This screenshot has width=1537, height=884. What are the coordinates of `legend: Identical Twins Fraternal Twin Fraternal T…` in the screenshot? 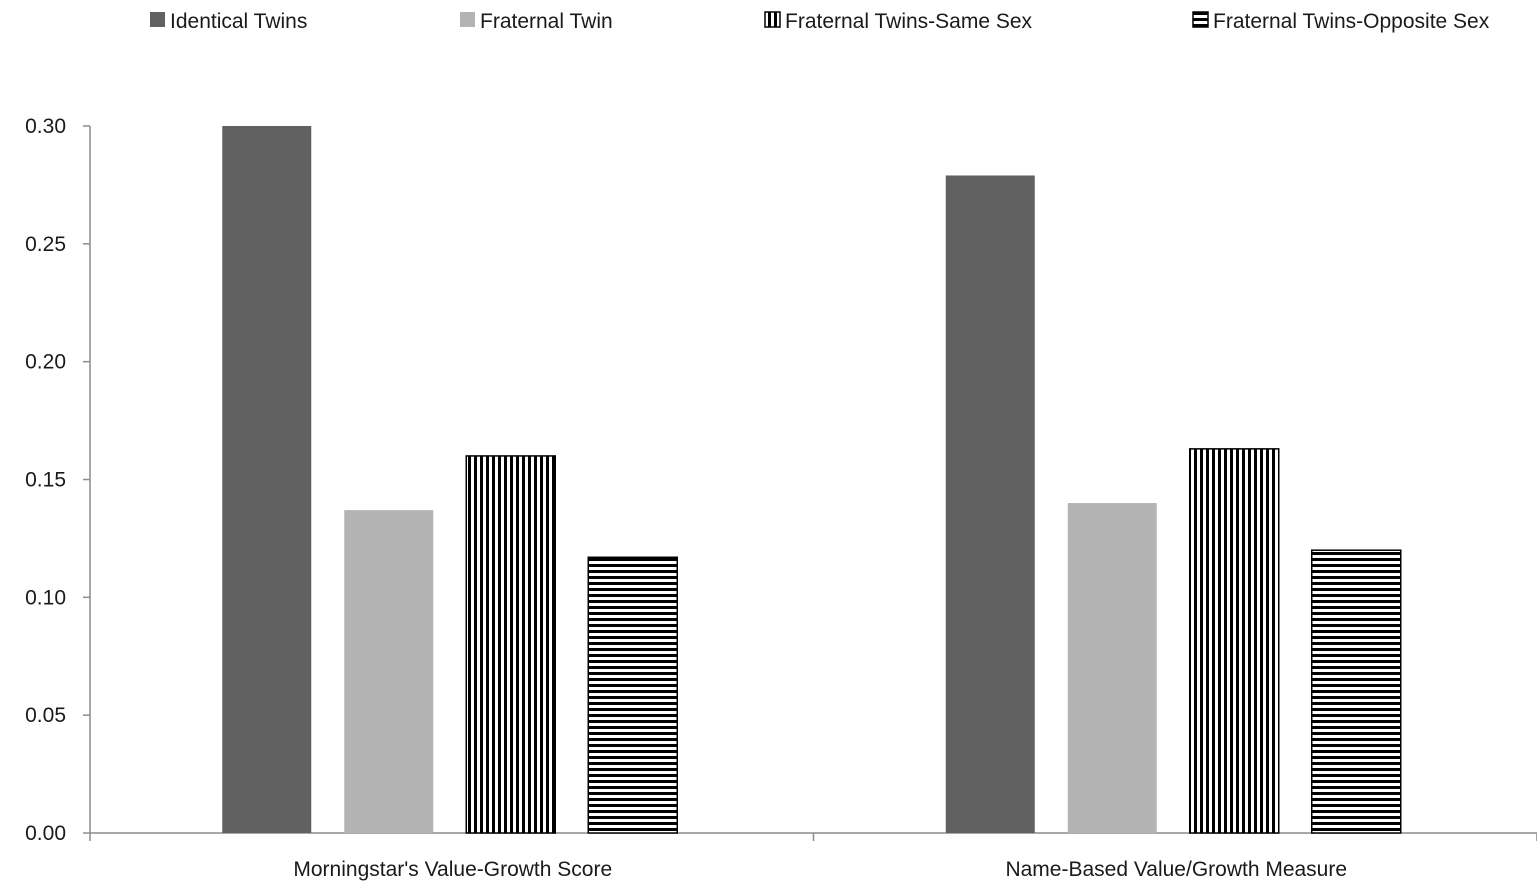 It's located at (820, 21).